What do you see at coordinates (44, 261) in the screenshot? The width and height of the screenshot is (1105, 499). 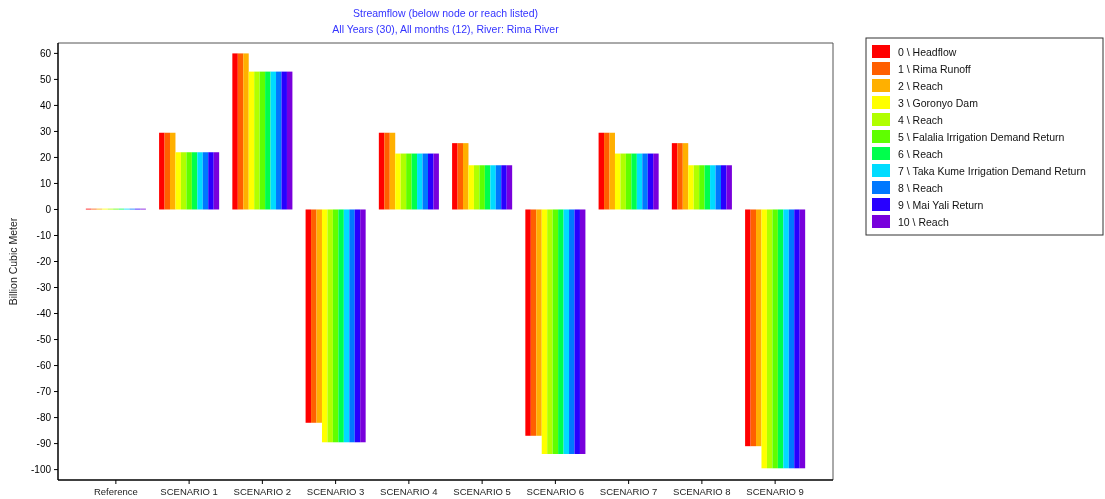 I see `y-tick-label: -20` at bounding box center [44, 261].